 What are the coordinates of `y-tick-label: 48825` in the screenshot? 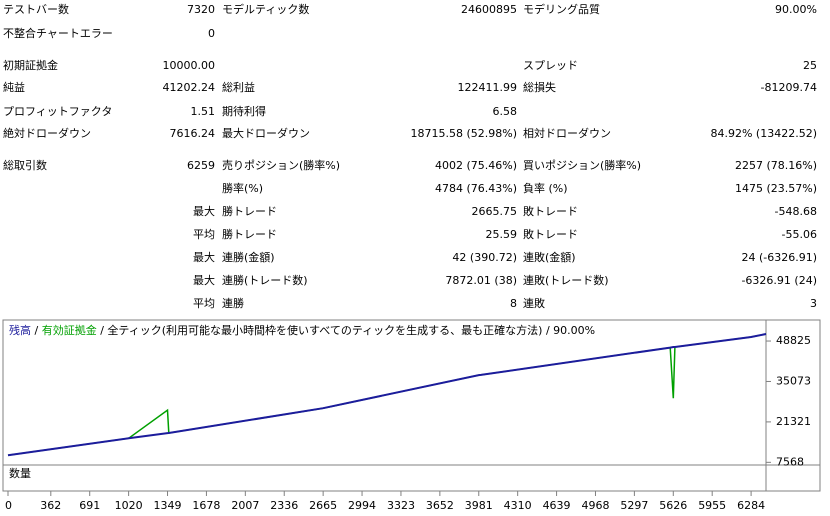 It's located at (793, 340).